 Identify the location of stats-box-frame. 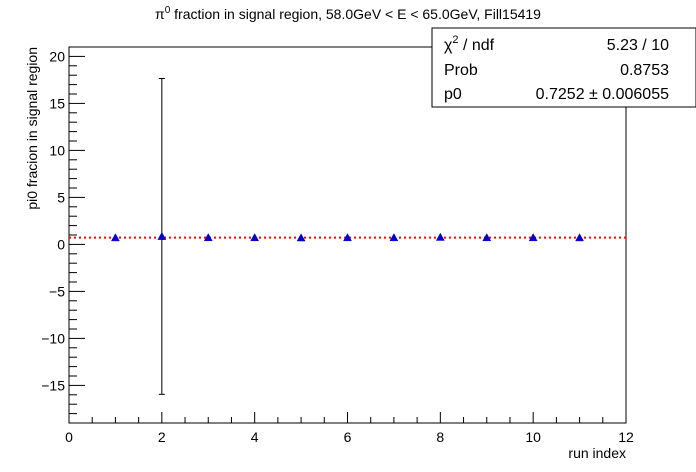
(563, 67).